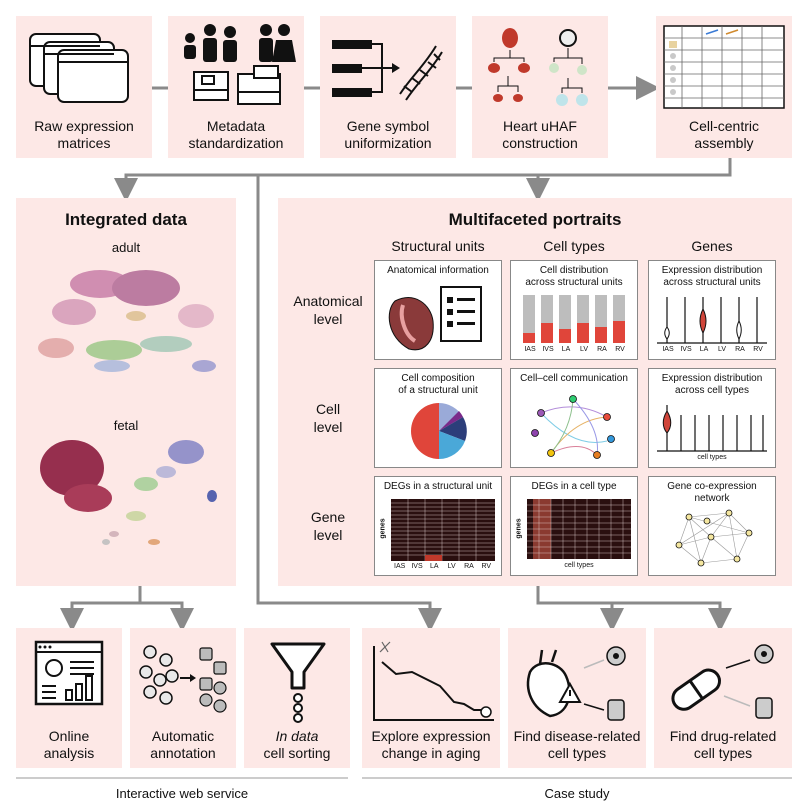 The image size is (808, 810). Describe the element at coordinates (576, 683) in the screenshot. I see `disease-heart-icon` at that location.